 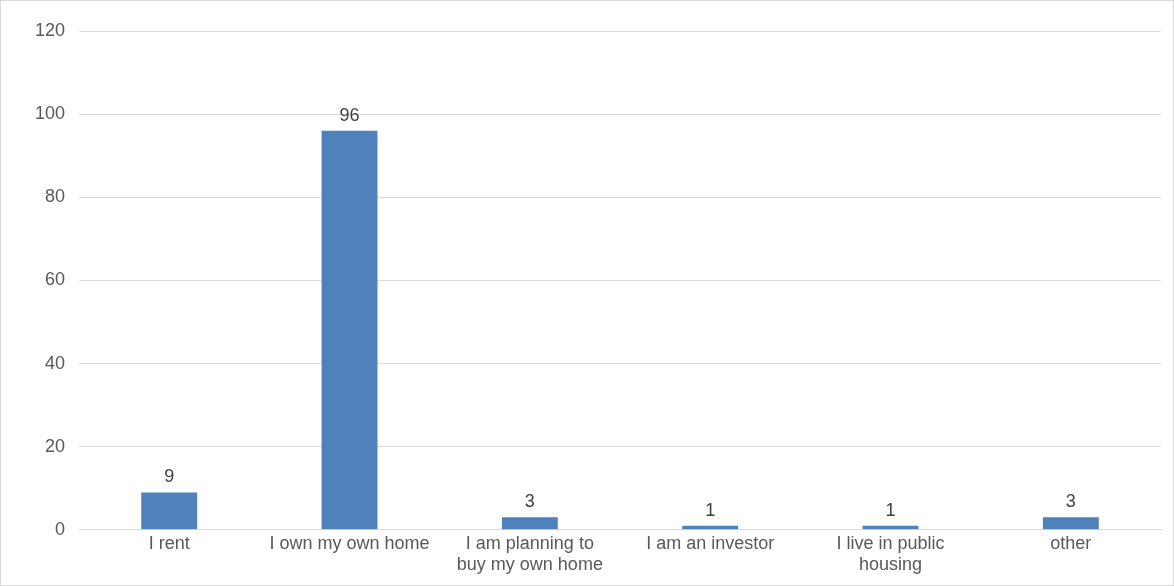 I want to click on y-tick-label: 0, so click(x=60, y=528).